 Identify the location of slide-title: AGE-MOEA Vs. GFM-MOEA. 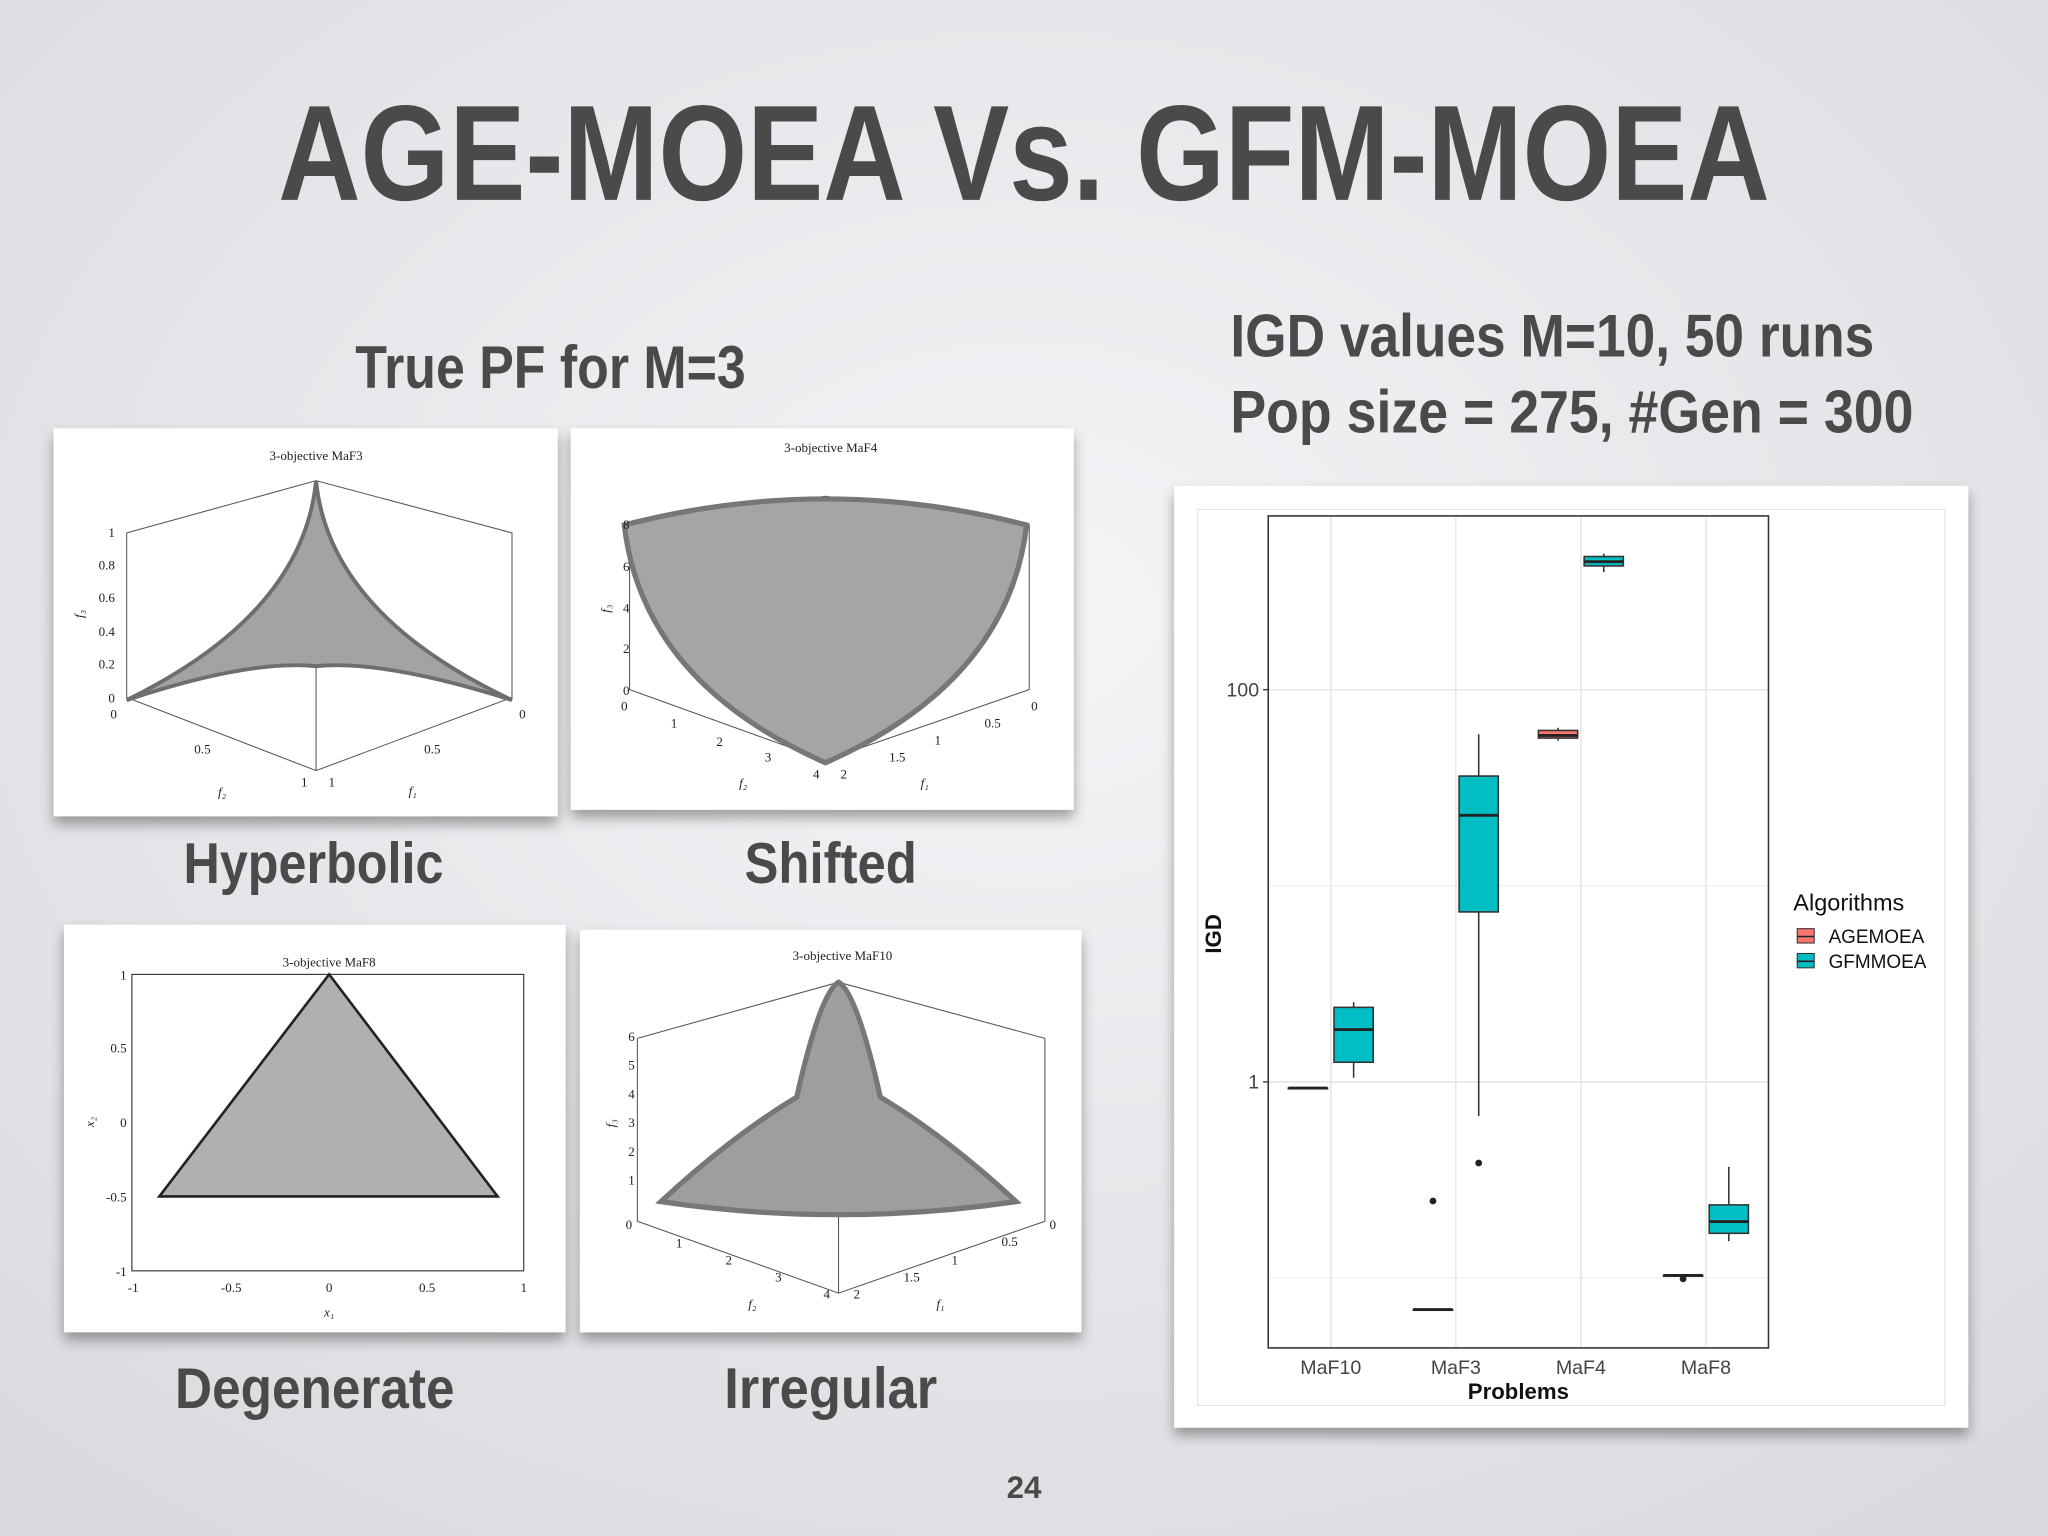
(1024, 153).